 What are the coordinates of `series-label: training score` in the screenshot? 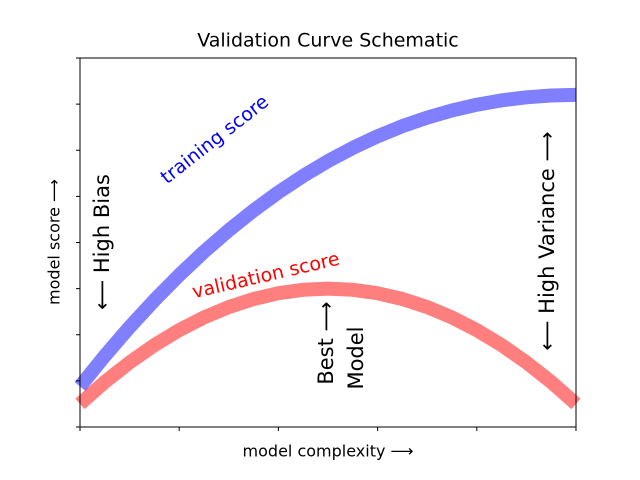 It's located at (214, 140).